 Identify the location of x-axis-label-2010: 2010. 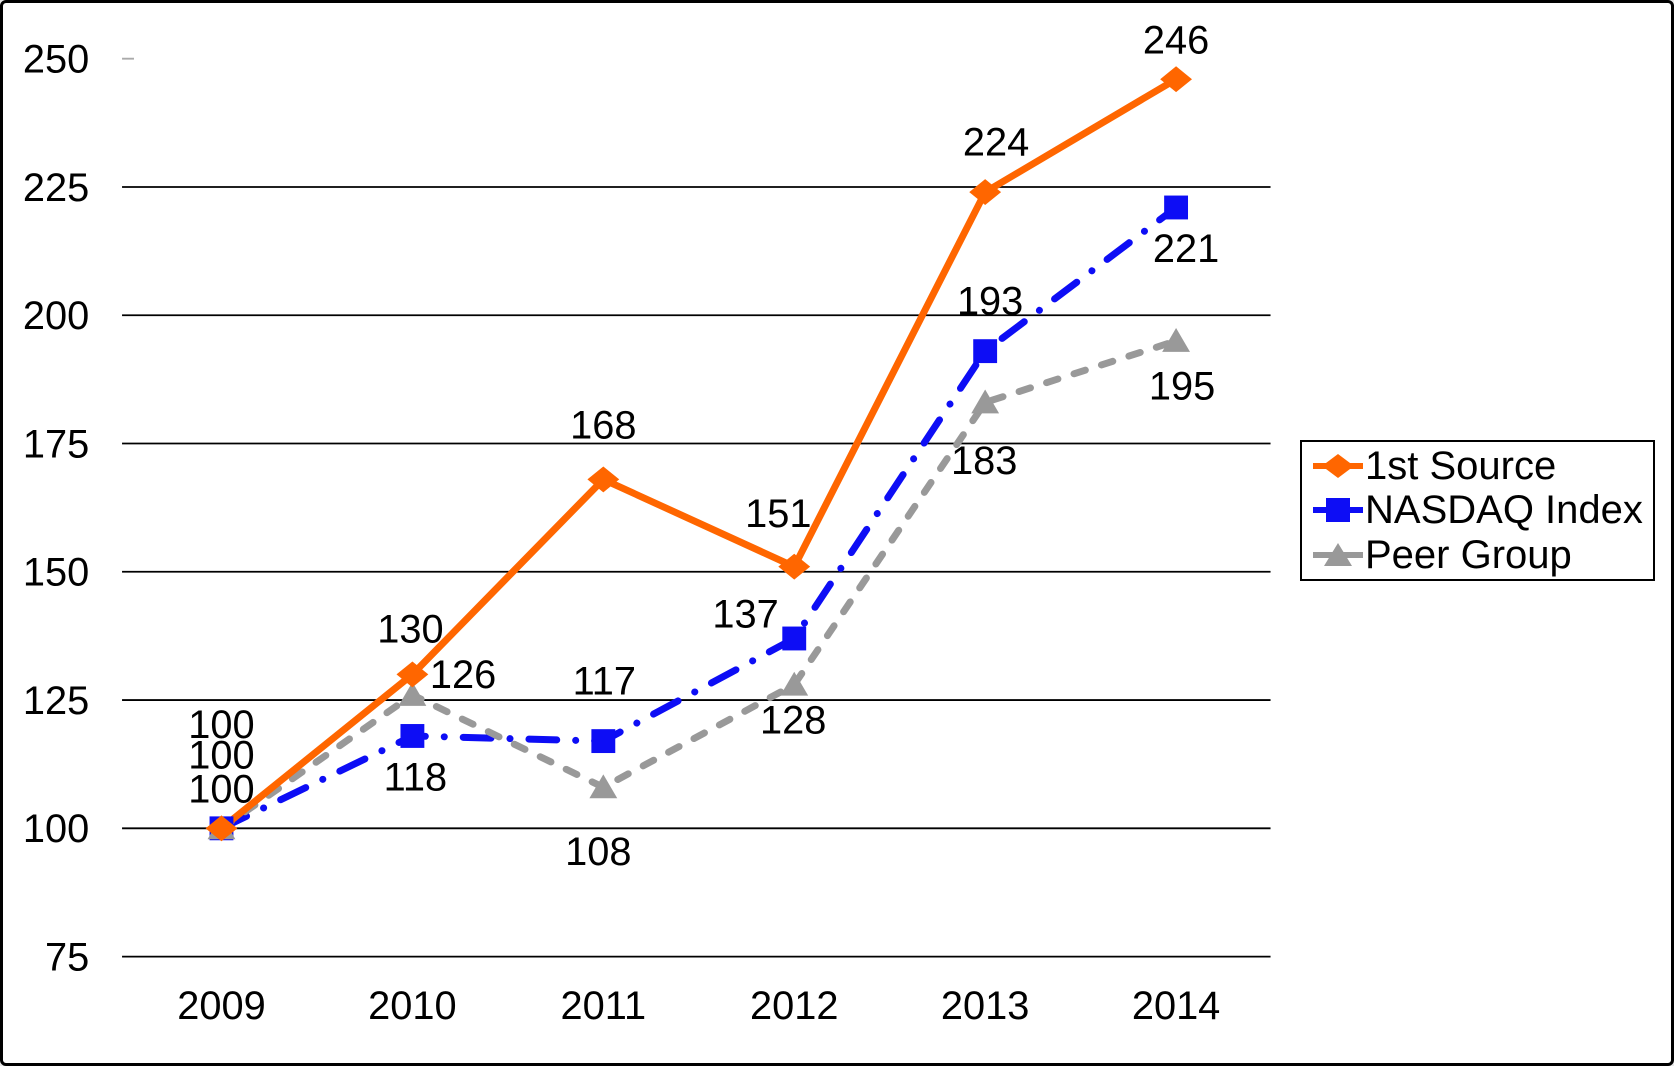
(412, 1006).